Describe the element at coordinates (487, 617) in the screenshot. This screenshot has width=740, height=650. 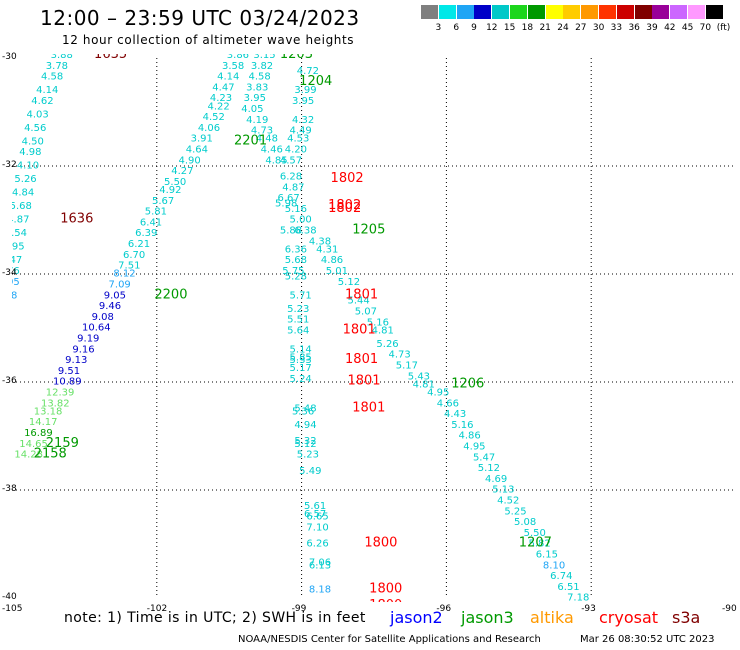
I see `satellite-jason3: jason3` at that location.